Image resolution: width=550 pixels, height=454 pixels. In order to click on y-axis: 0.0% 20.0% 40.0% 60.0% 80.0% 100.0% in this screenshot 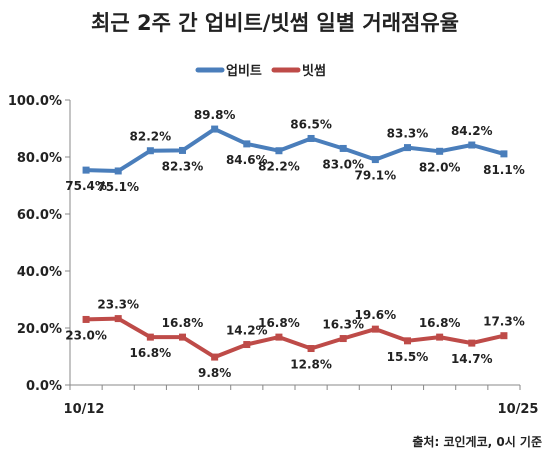, I will do `click(39, 244)`.